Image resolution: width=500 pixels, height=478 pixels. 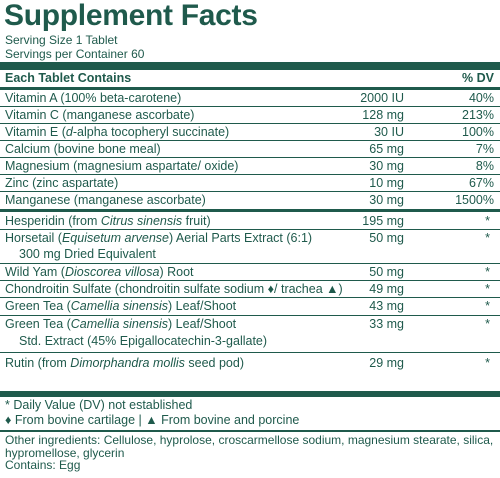 I want to click on row-amount: 29 mg, so click(x=386, y=363).